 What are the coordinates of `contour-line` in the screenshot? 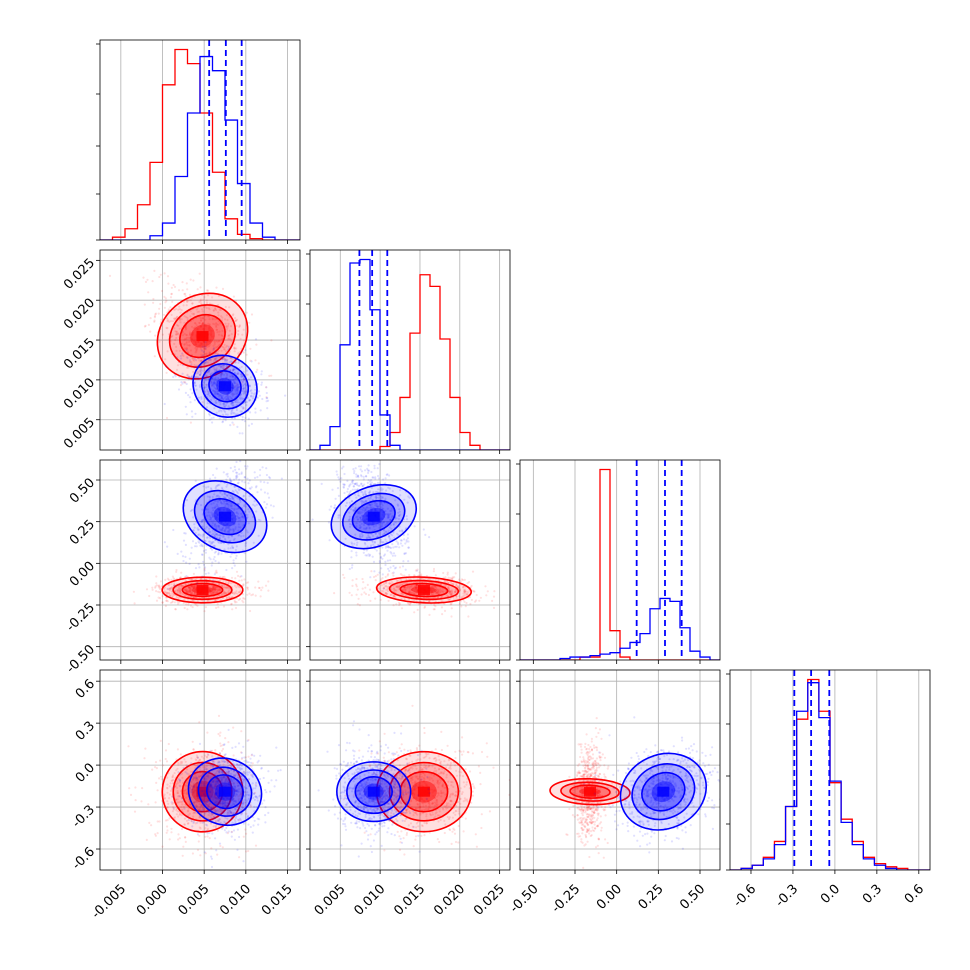 It's located at (202, 590).